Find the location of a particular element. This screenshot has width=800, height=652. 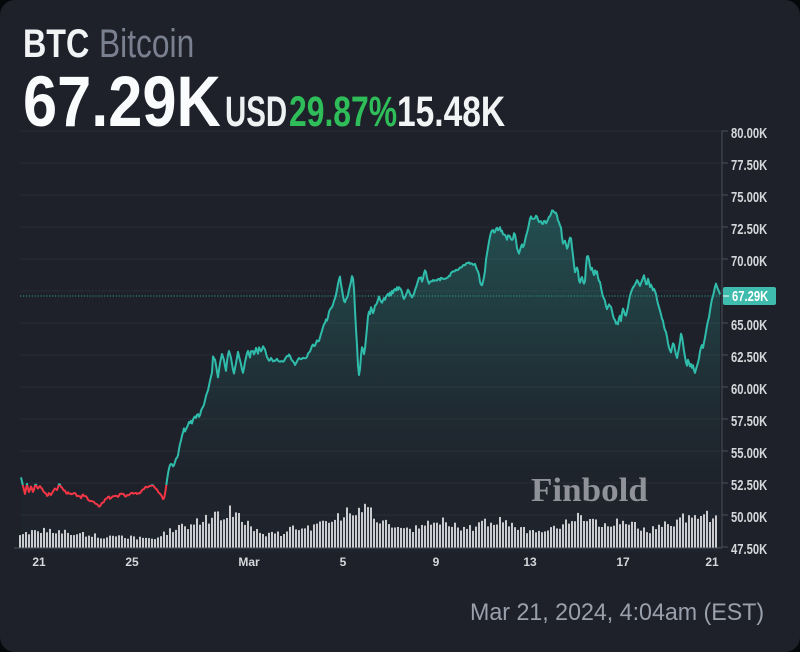

svg-text: 9 is located at coordinates (436, 562).